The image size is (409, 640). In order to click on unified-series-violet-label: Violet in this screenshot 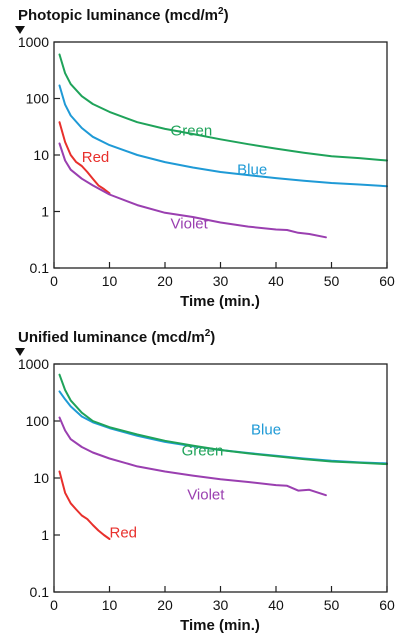, I will do `click(206, 494)`.